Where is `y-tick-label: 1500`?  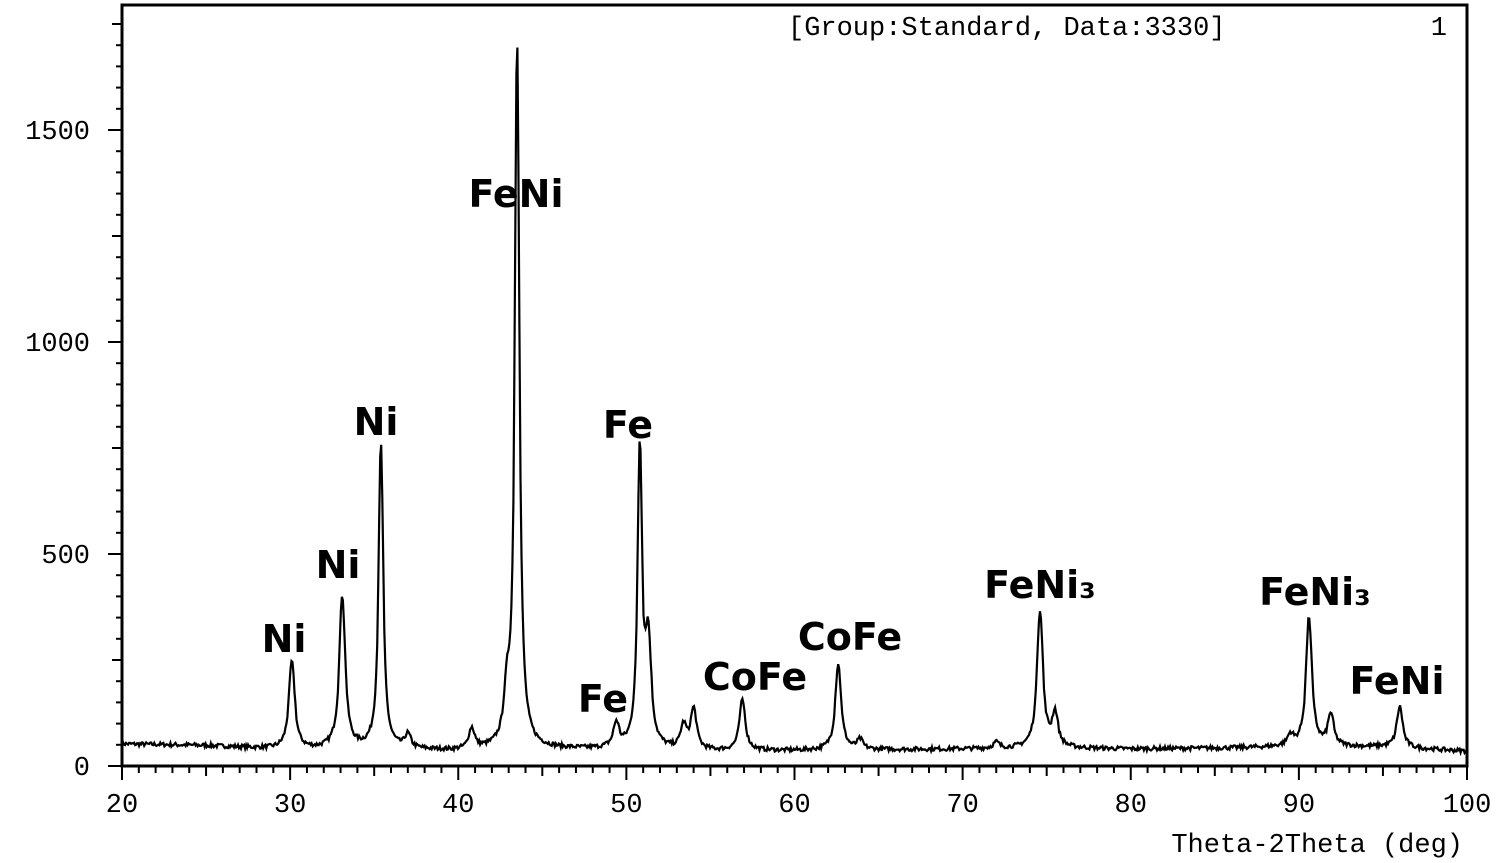 y-tick-label: 1500 is located at coordinates (57, 133).